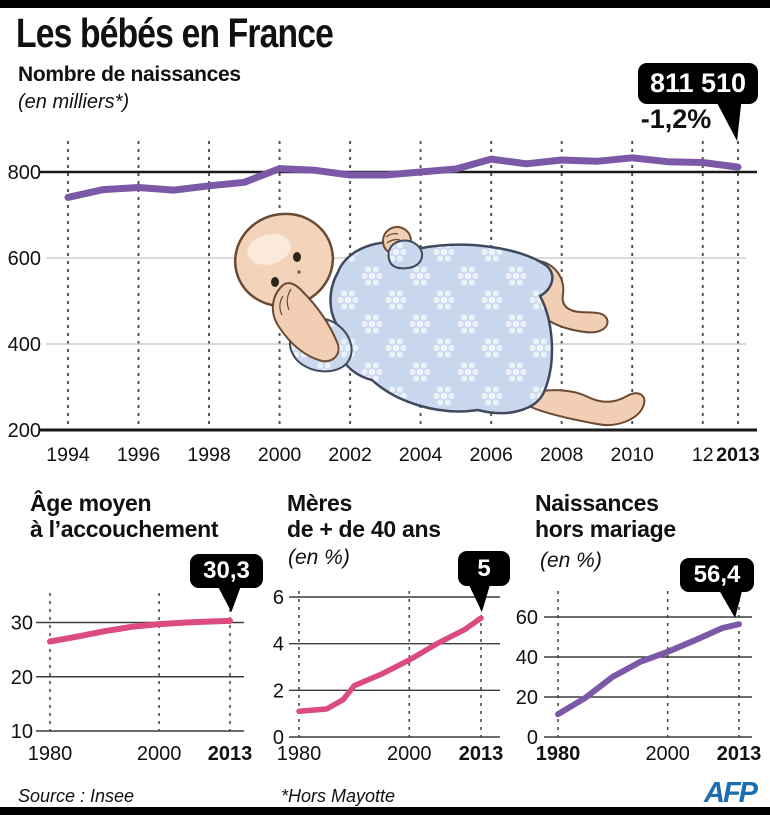 The width and height of the screenshot is (770, 815). I want to click on callout-mothers40-2013: 5, so click(484, 568).